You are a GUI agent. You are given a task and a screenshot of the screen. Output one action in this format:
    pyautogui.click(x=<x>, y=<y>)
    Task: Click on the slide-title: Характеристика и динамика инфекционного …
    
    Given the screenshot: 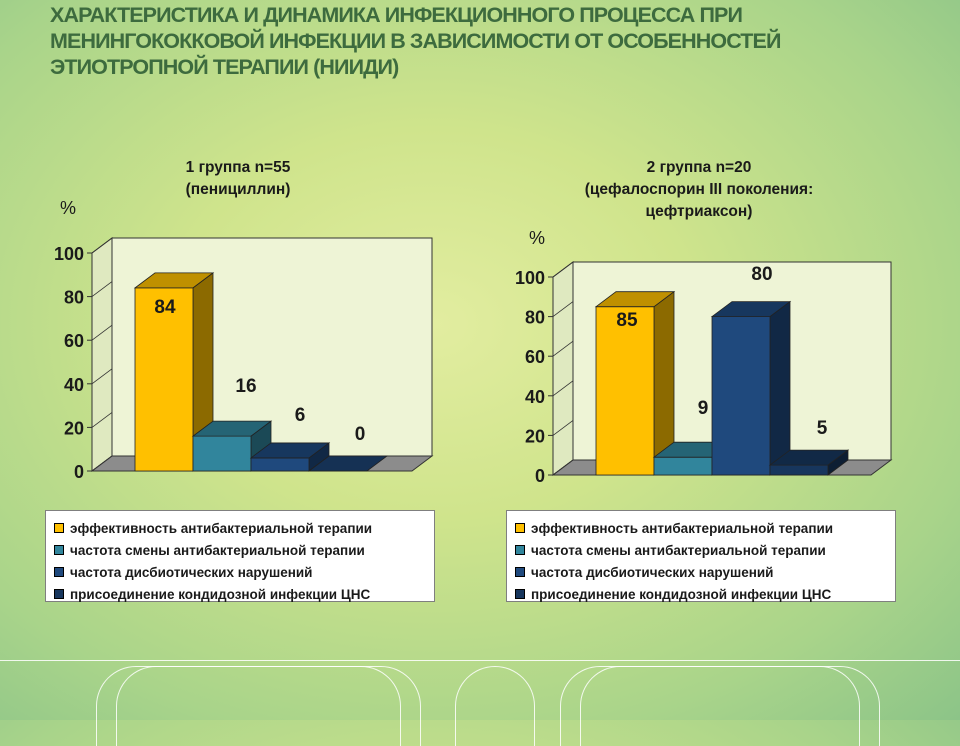 What is the action you would take?
    pyautogui.click(x=415, y=41)
    